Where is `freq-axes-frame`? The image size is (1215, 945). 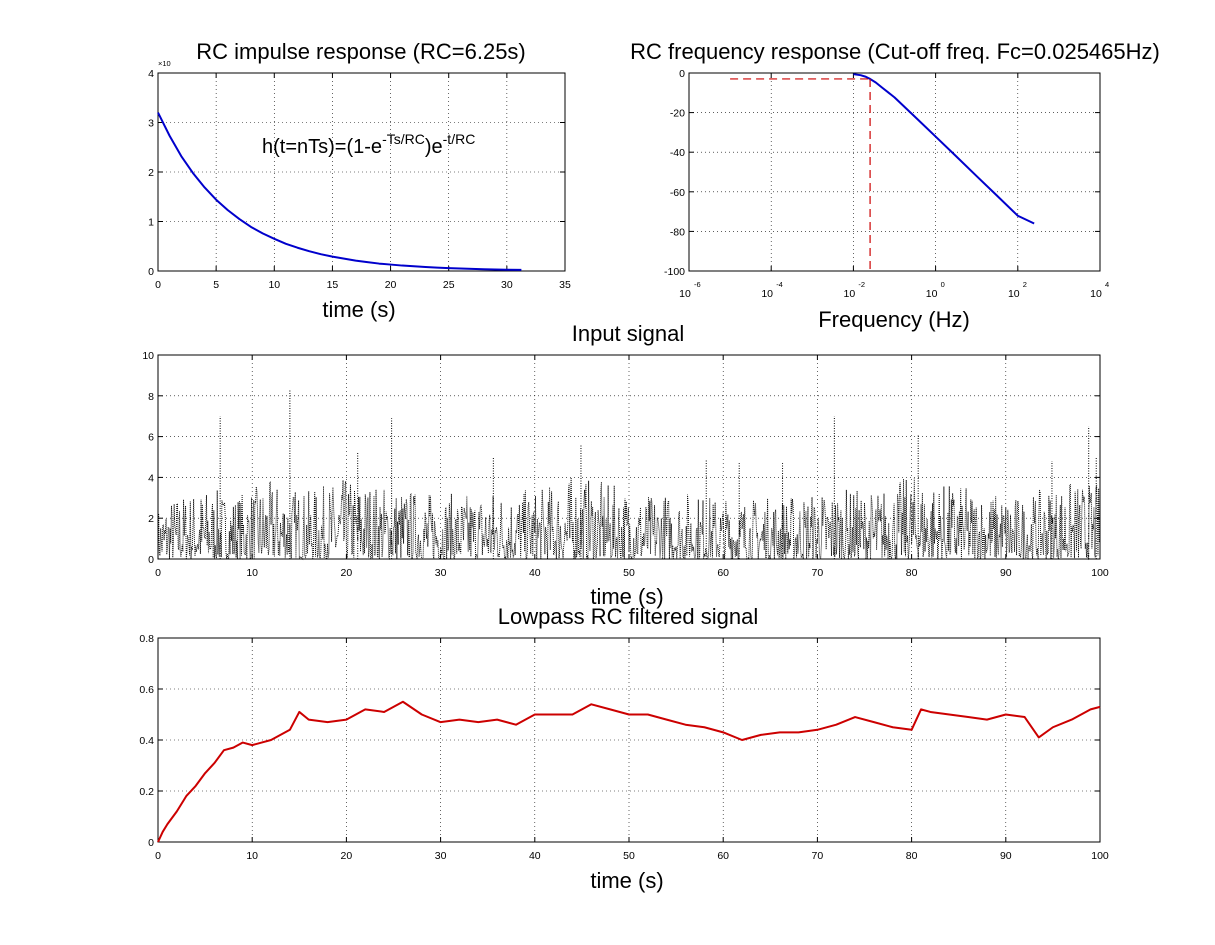
freq-axes-frame is located at coordinates (894, 172).